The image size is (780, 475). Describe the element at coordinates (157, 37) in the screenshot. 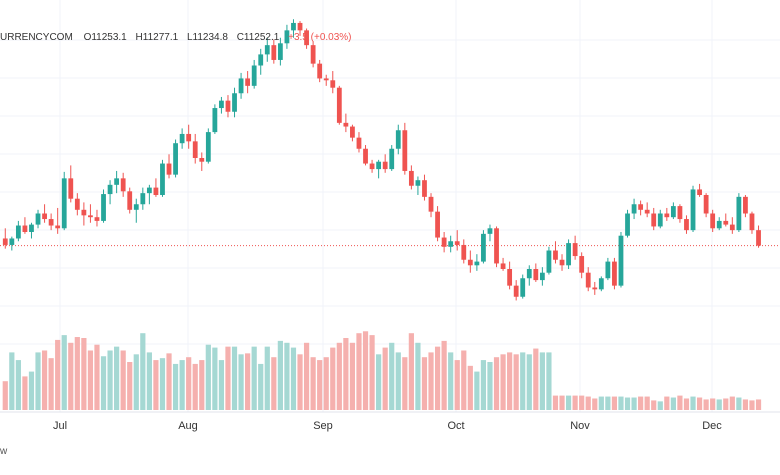

I see `high-label: H11277.1` at that location.